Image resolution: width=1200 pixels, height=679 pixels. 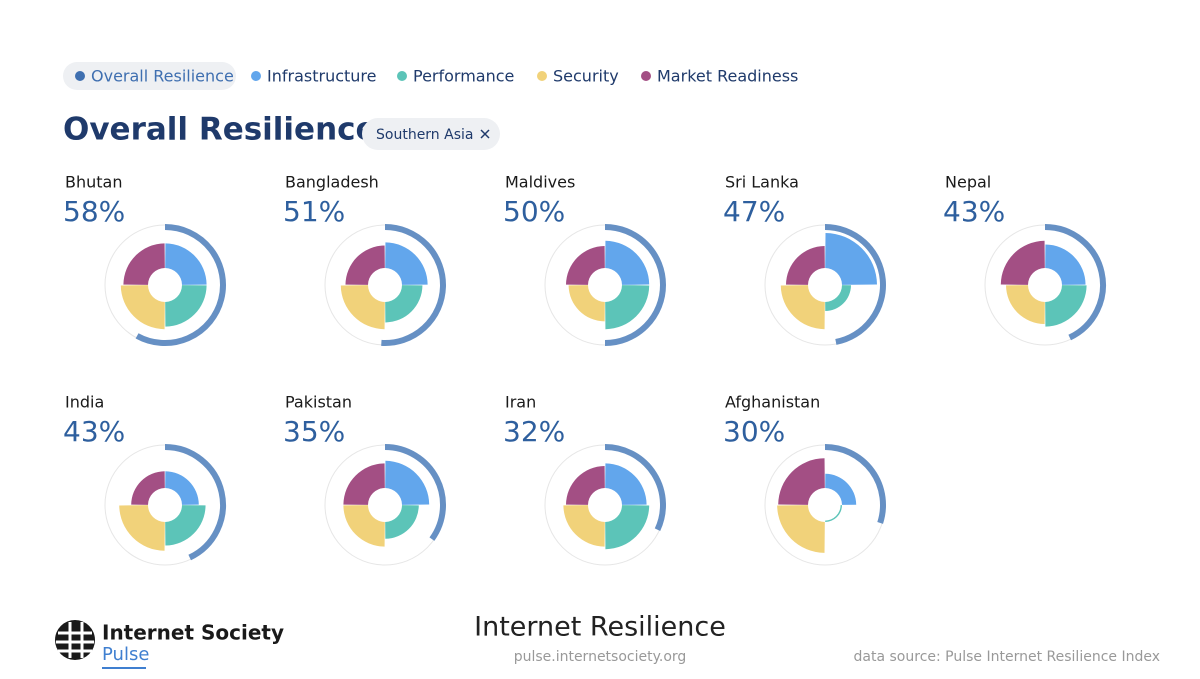 What do you see at coordinates (540, 182) in the screenshot?
I see `country-name: Maldives` at bounding box center [540, 182].